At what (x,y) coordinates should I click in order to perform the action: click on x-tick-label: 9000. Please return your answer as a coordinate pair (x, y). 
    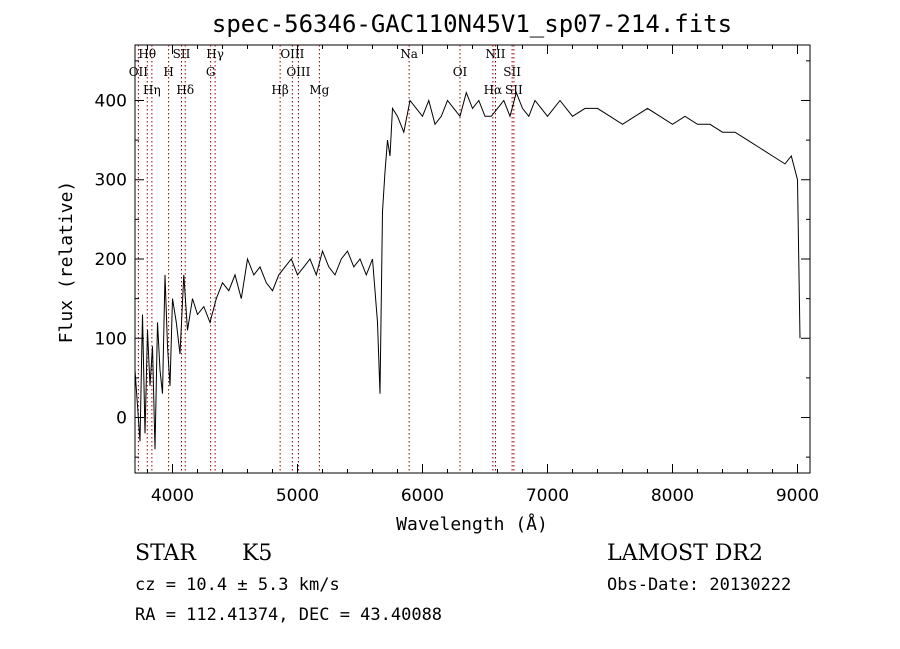
    Looking at the image, I should click on (797, 496).